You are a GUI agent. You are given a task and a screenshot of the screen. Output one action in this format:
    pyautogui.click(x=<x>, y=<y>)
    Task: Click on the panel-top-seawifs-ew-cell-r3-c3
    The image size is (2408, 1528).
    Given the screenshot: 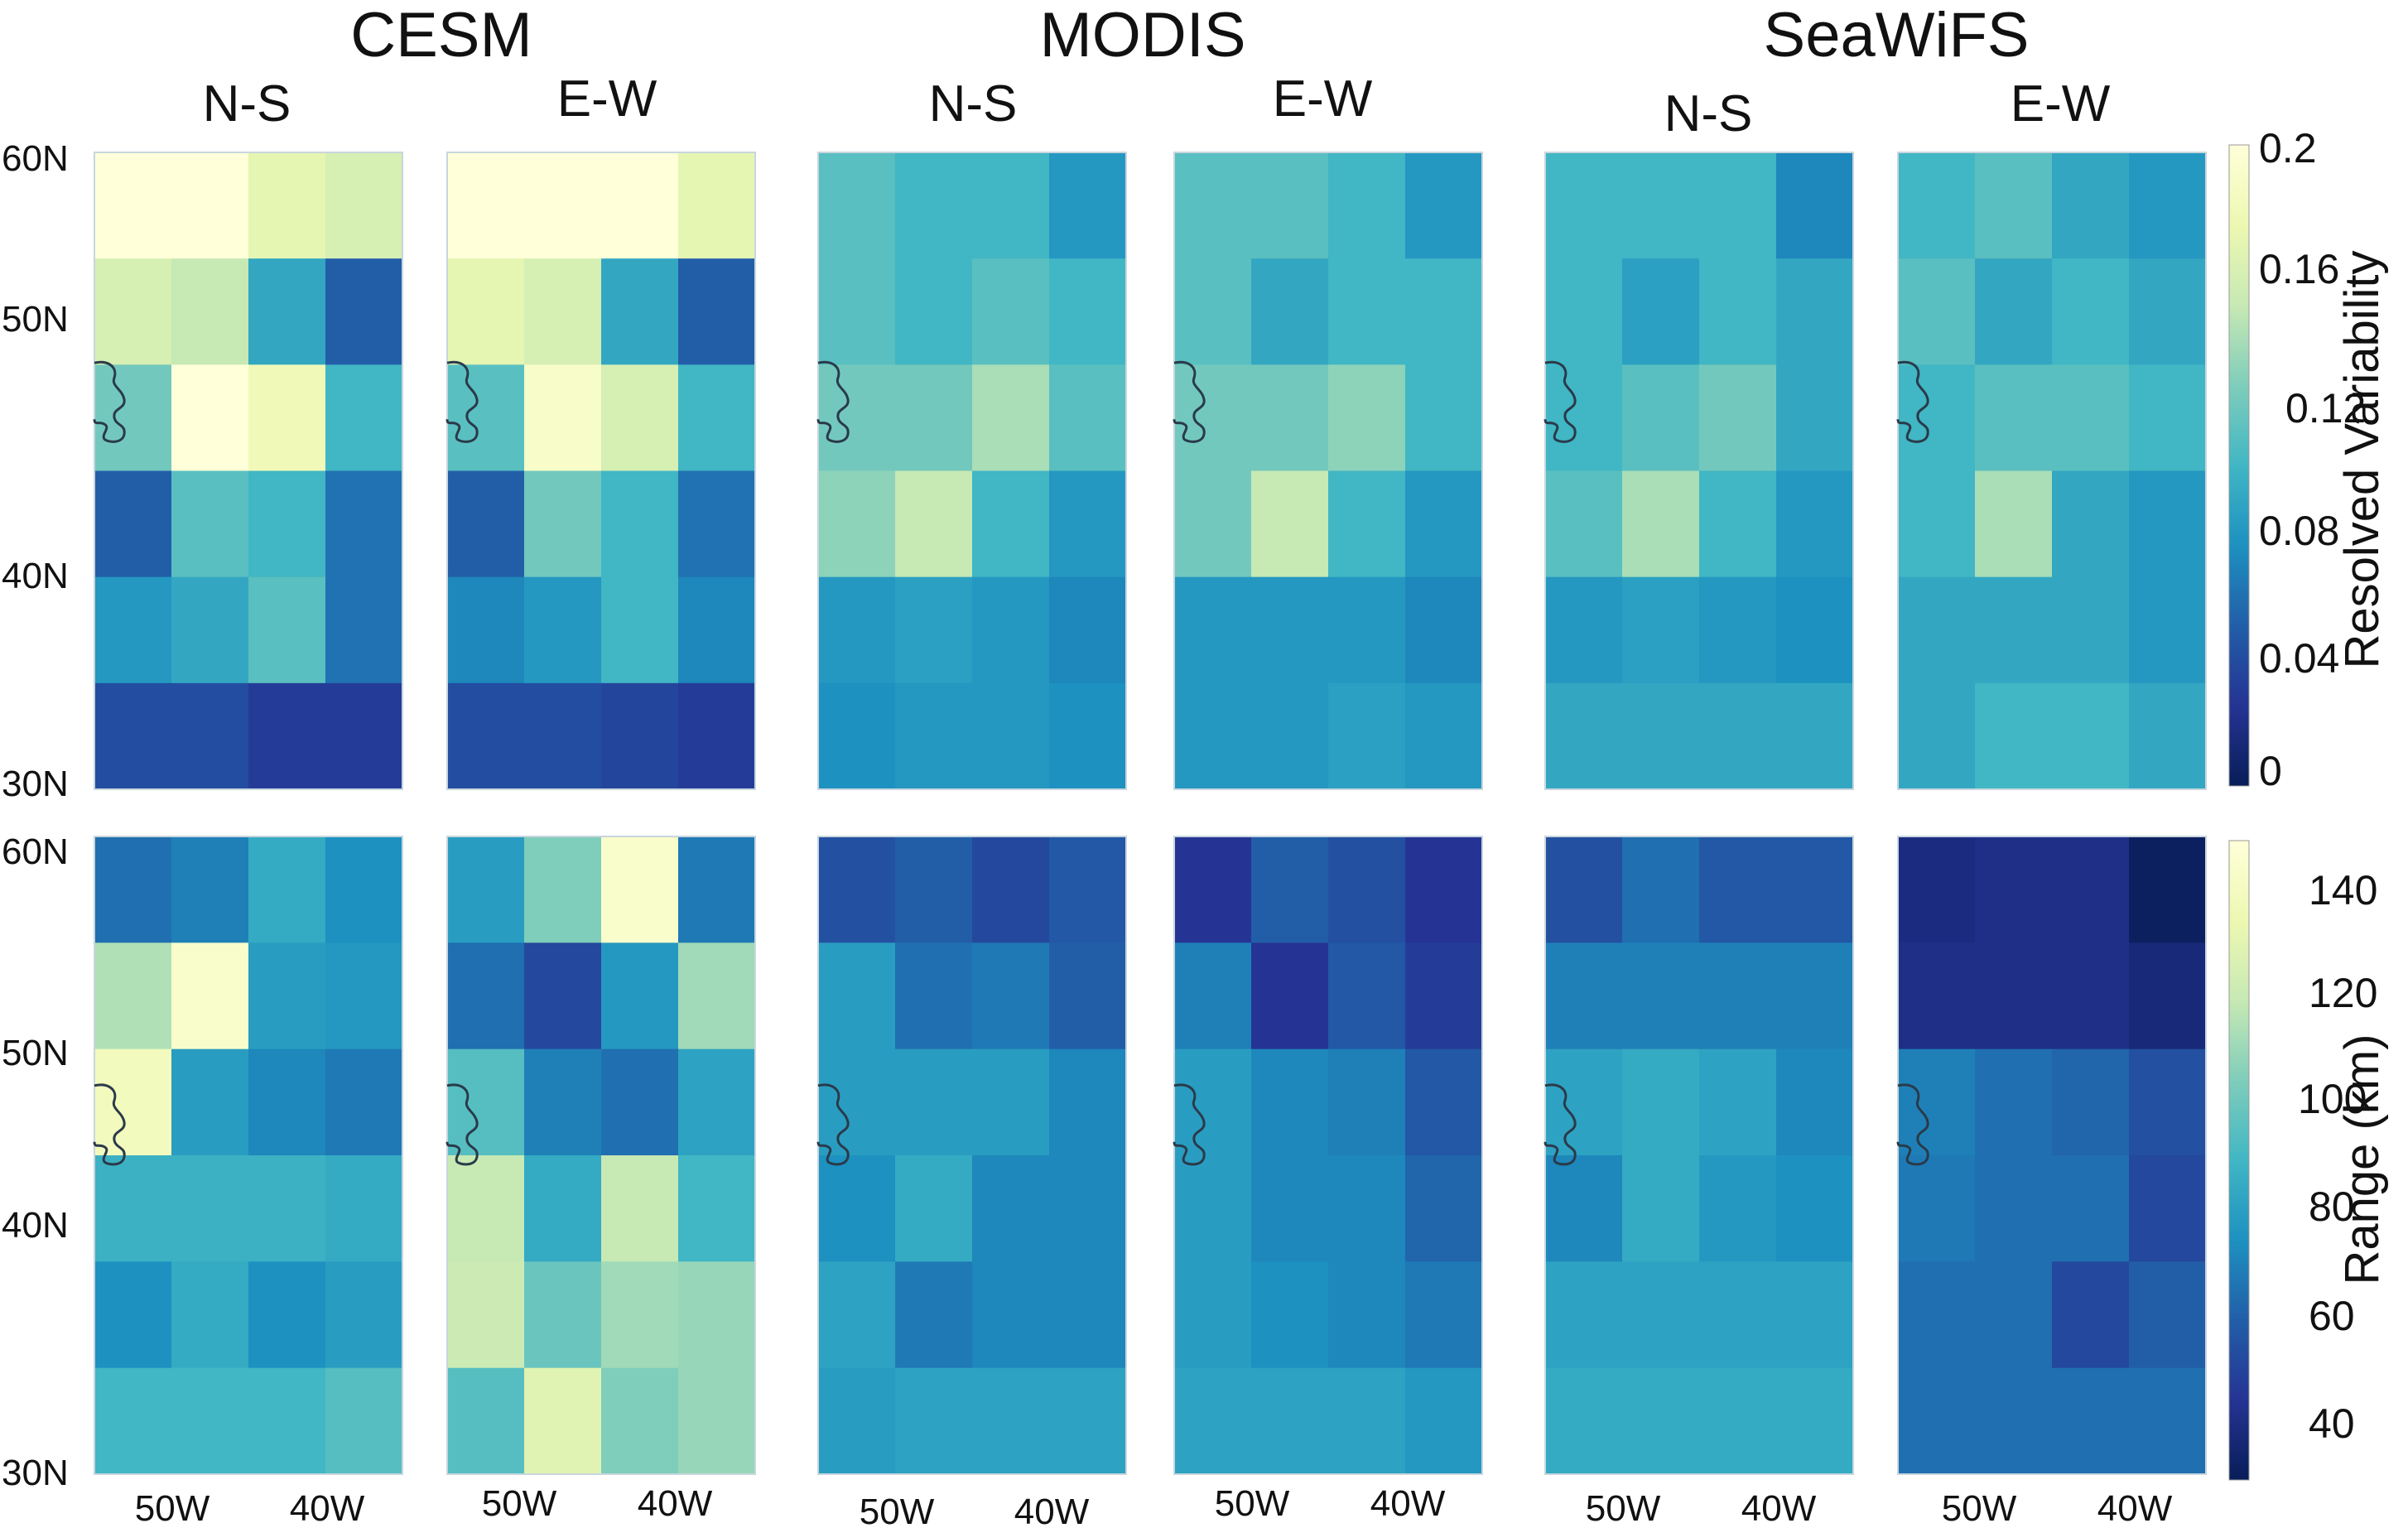 What is the action you would take?
    pyautogui.click(x=2168, y=524)
    